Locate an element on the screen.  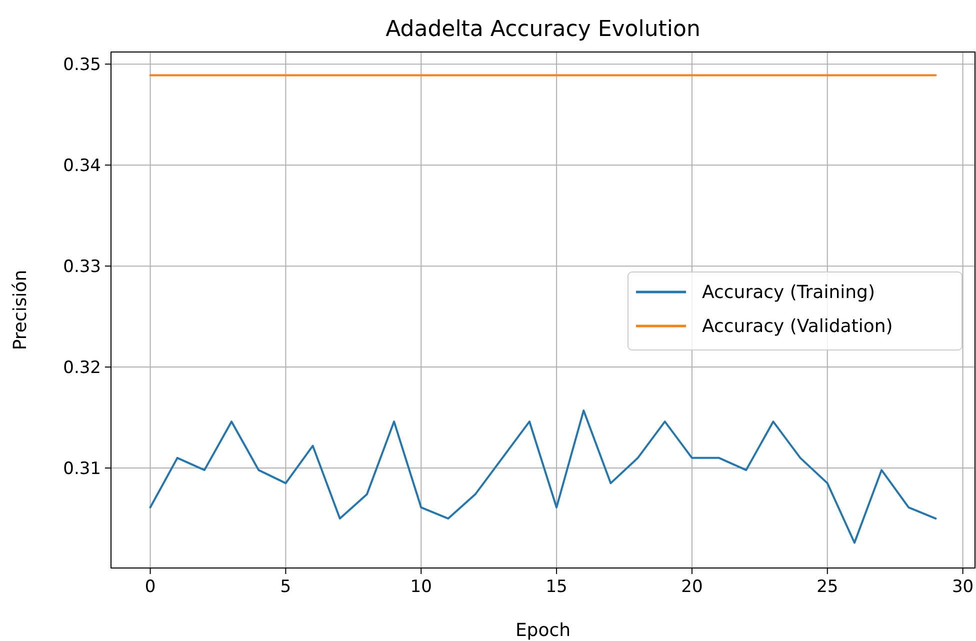
legend-label: Accuracy (Validation) is located at coordinates (797, 326).